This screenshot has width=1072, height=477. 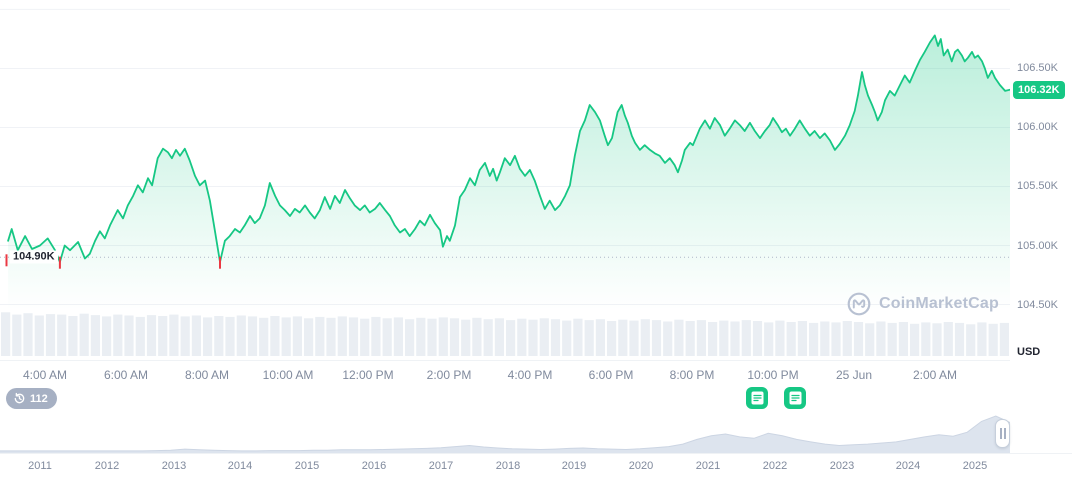 I want to click on year-axis-tick: 2015, so click(x=307, y=466).